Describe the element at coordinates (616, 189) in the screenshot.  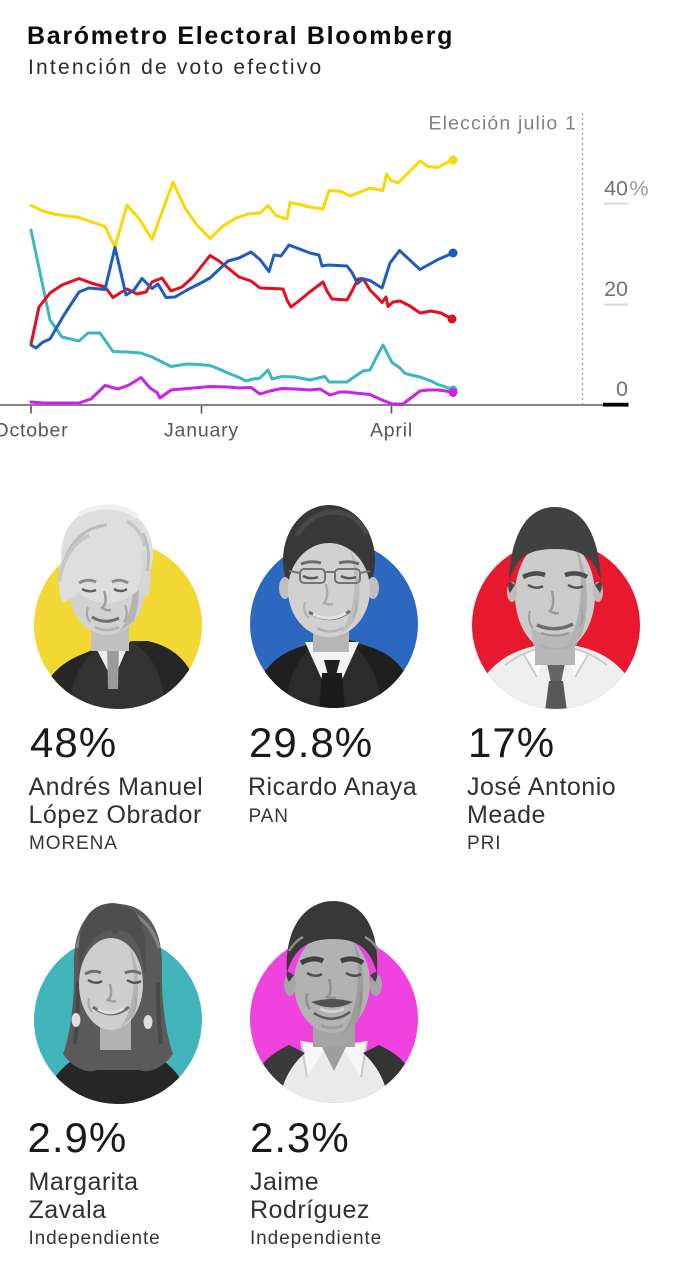
I see `svg-text: 40` at that location.